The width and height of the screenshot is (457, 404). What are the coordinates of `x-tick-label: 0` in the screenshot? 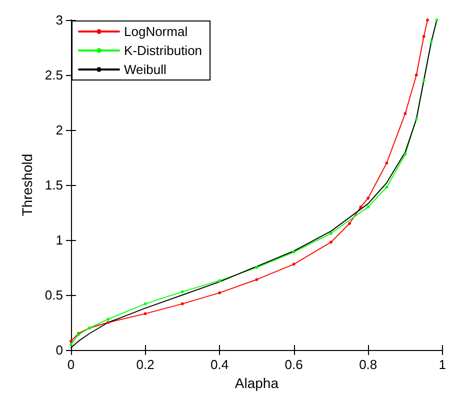 It's located at (71, 364).